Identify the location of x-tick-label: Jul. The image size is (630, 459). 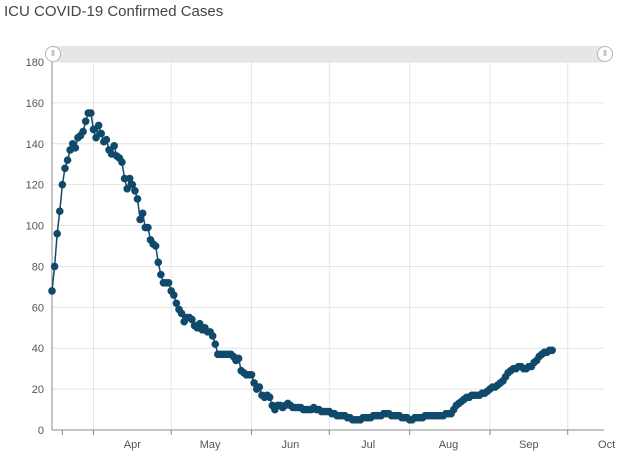
(368, 445).